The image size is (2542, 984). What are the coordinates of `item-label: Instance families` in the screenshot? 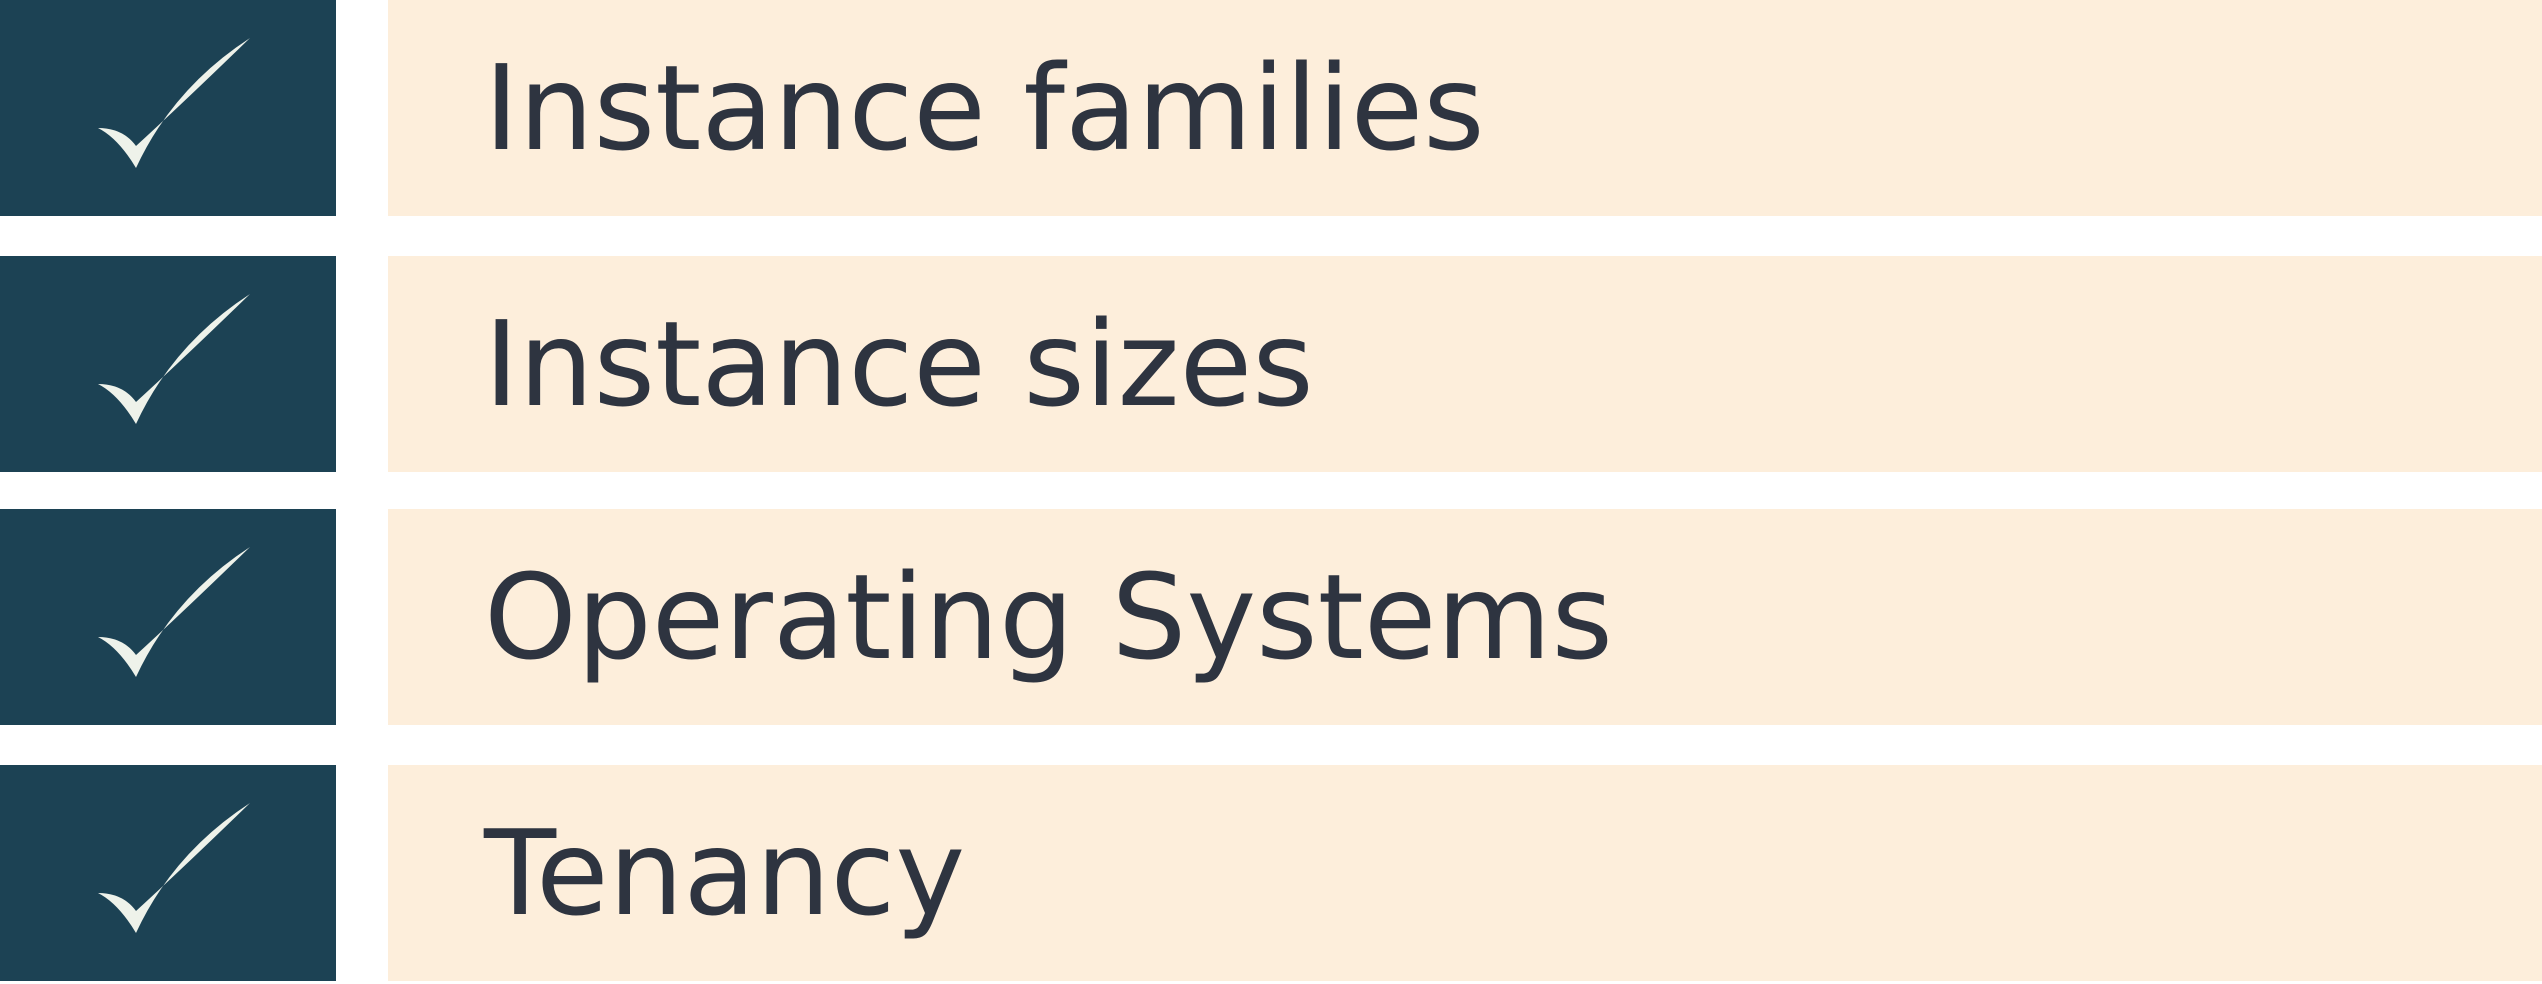 It's located at (984, 108).